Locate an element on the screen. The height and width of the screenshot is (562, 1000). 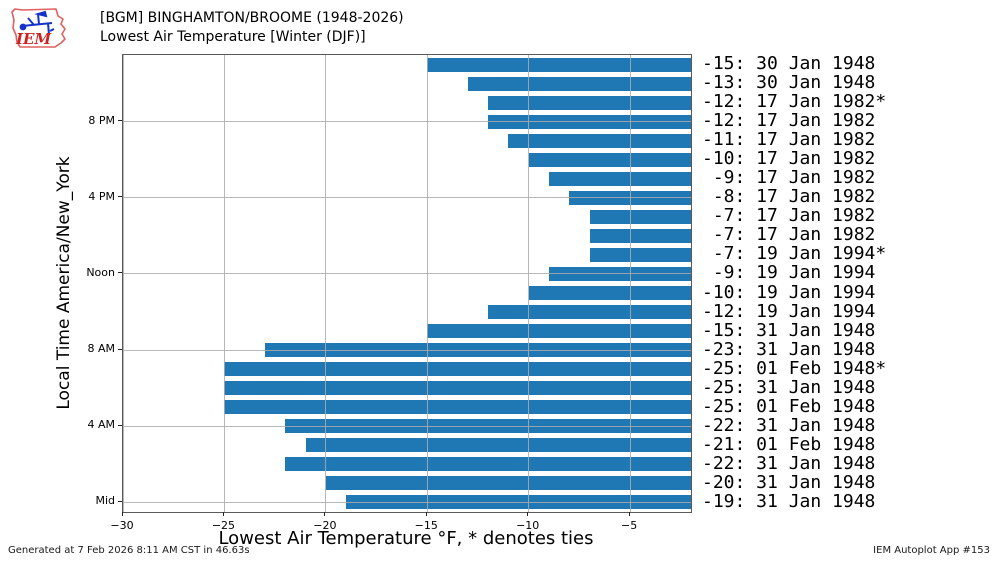
x-tick-label: −20 is located at coordinates (325, 525).